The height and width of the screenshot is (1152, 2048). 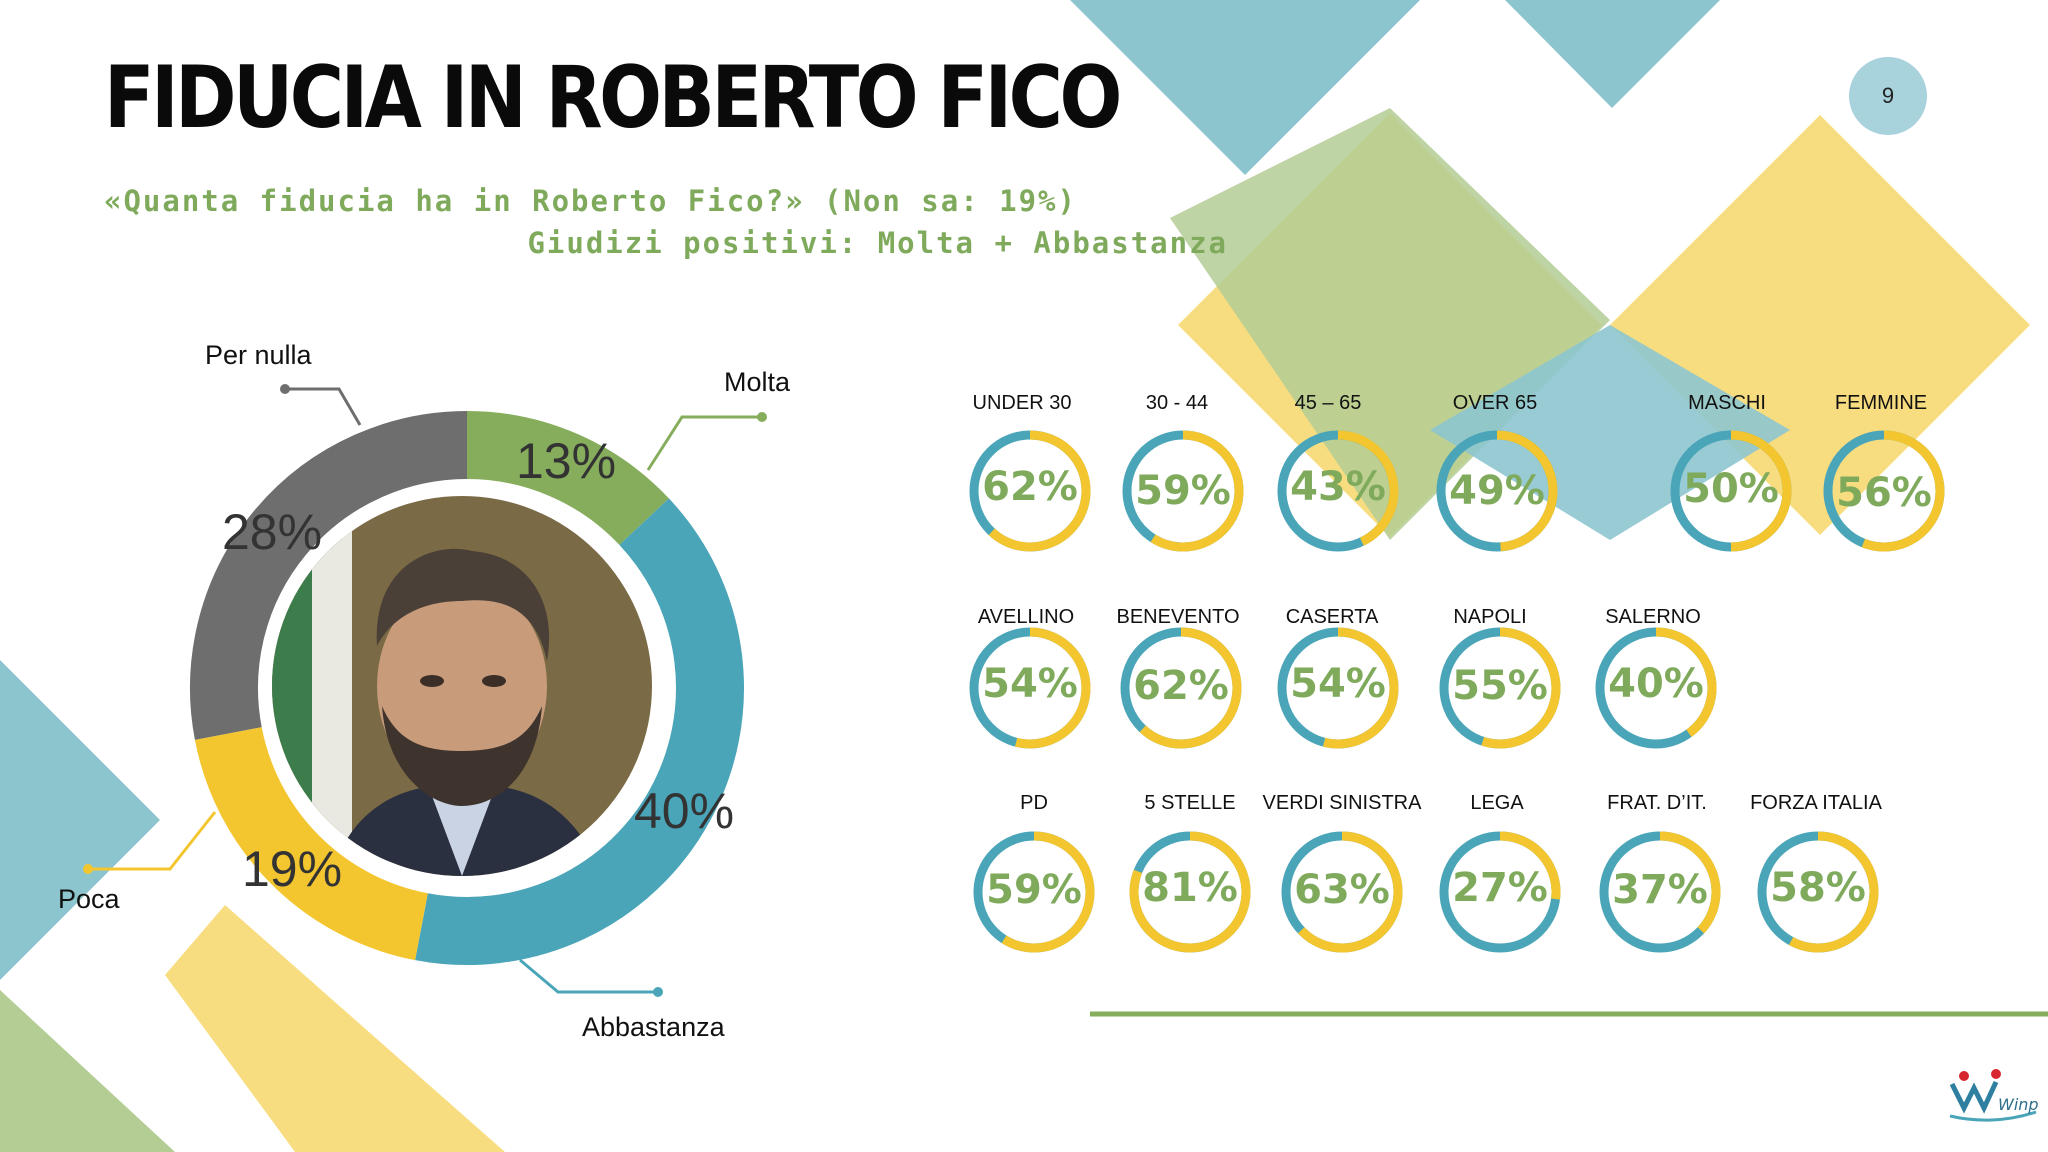 I want to click on leader-per-nulla, so click(x=323, y=406).